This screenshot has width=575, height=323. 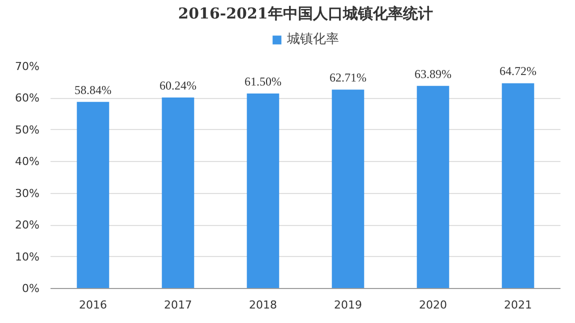 What do you see at coordinates (263, 305) in the screenshot?
I see `x-tick-label: 2018` at bounding box center [263, 305].